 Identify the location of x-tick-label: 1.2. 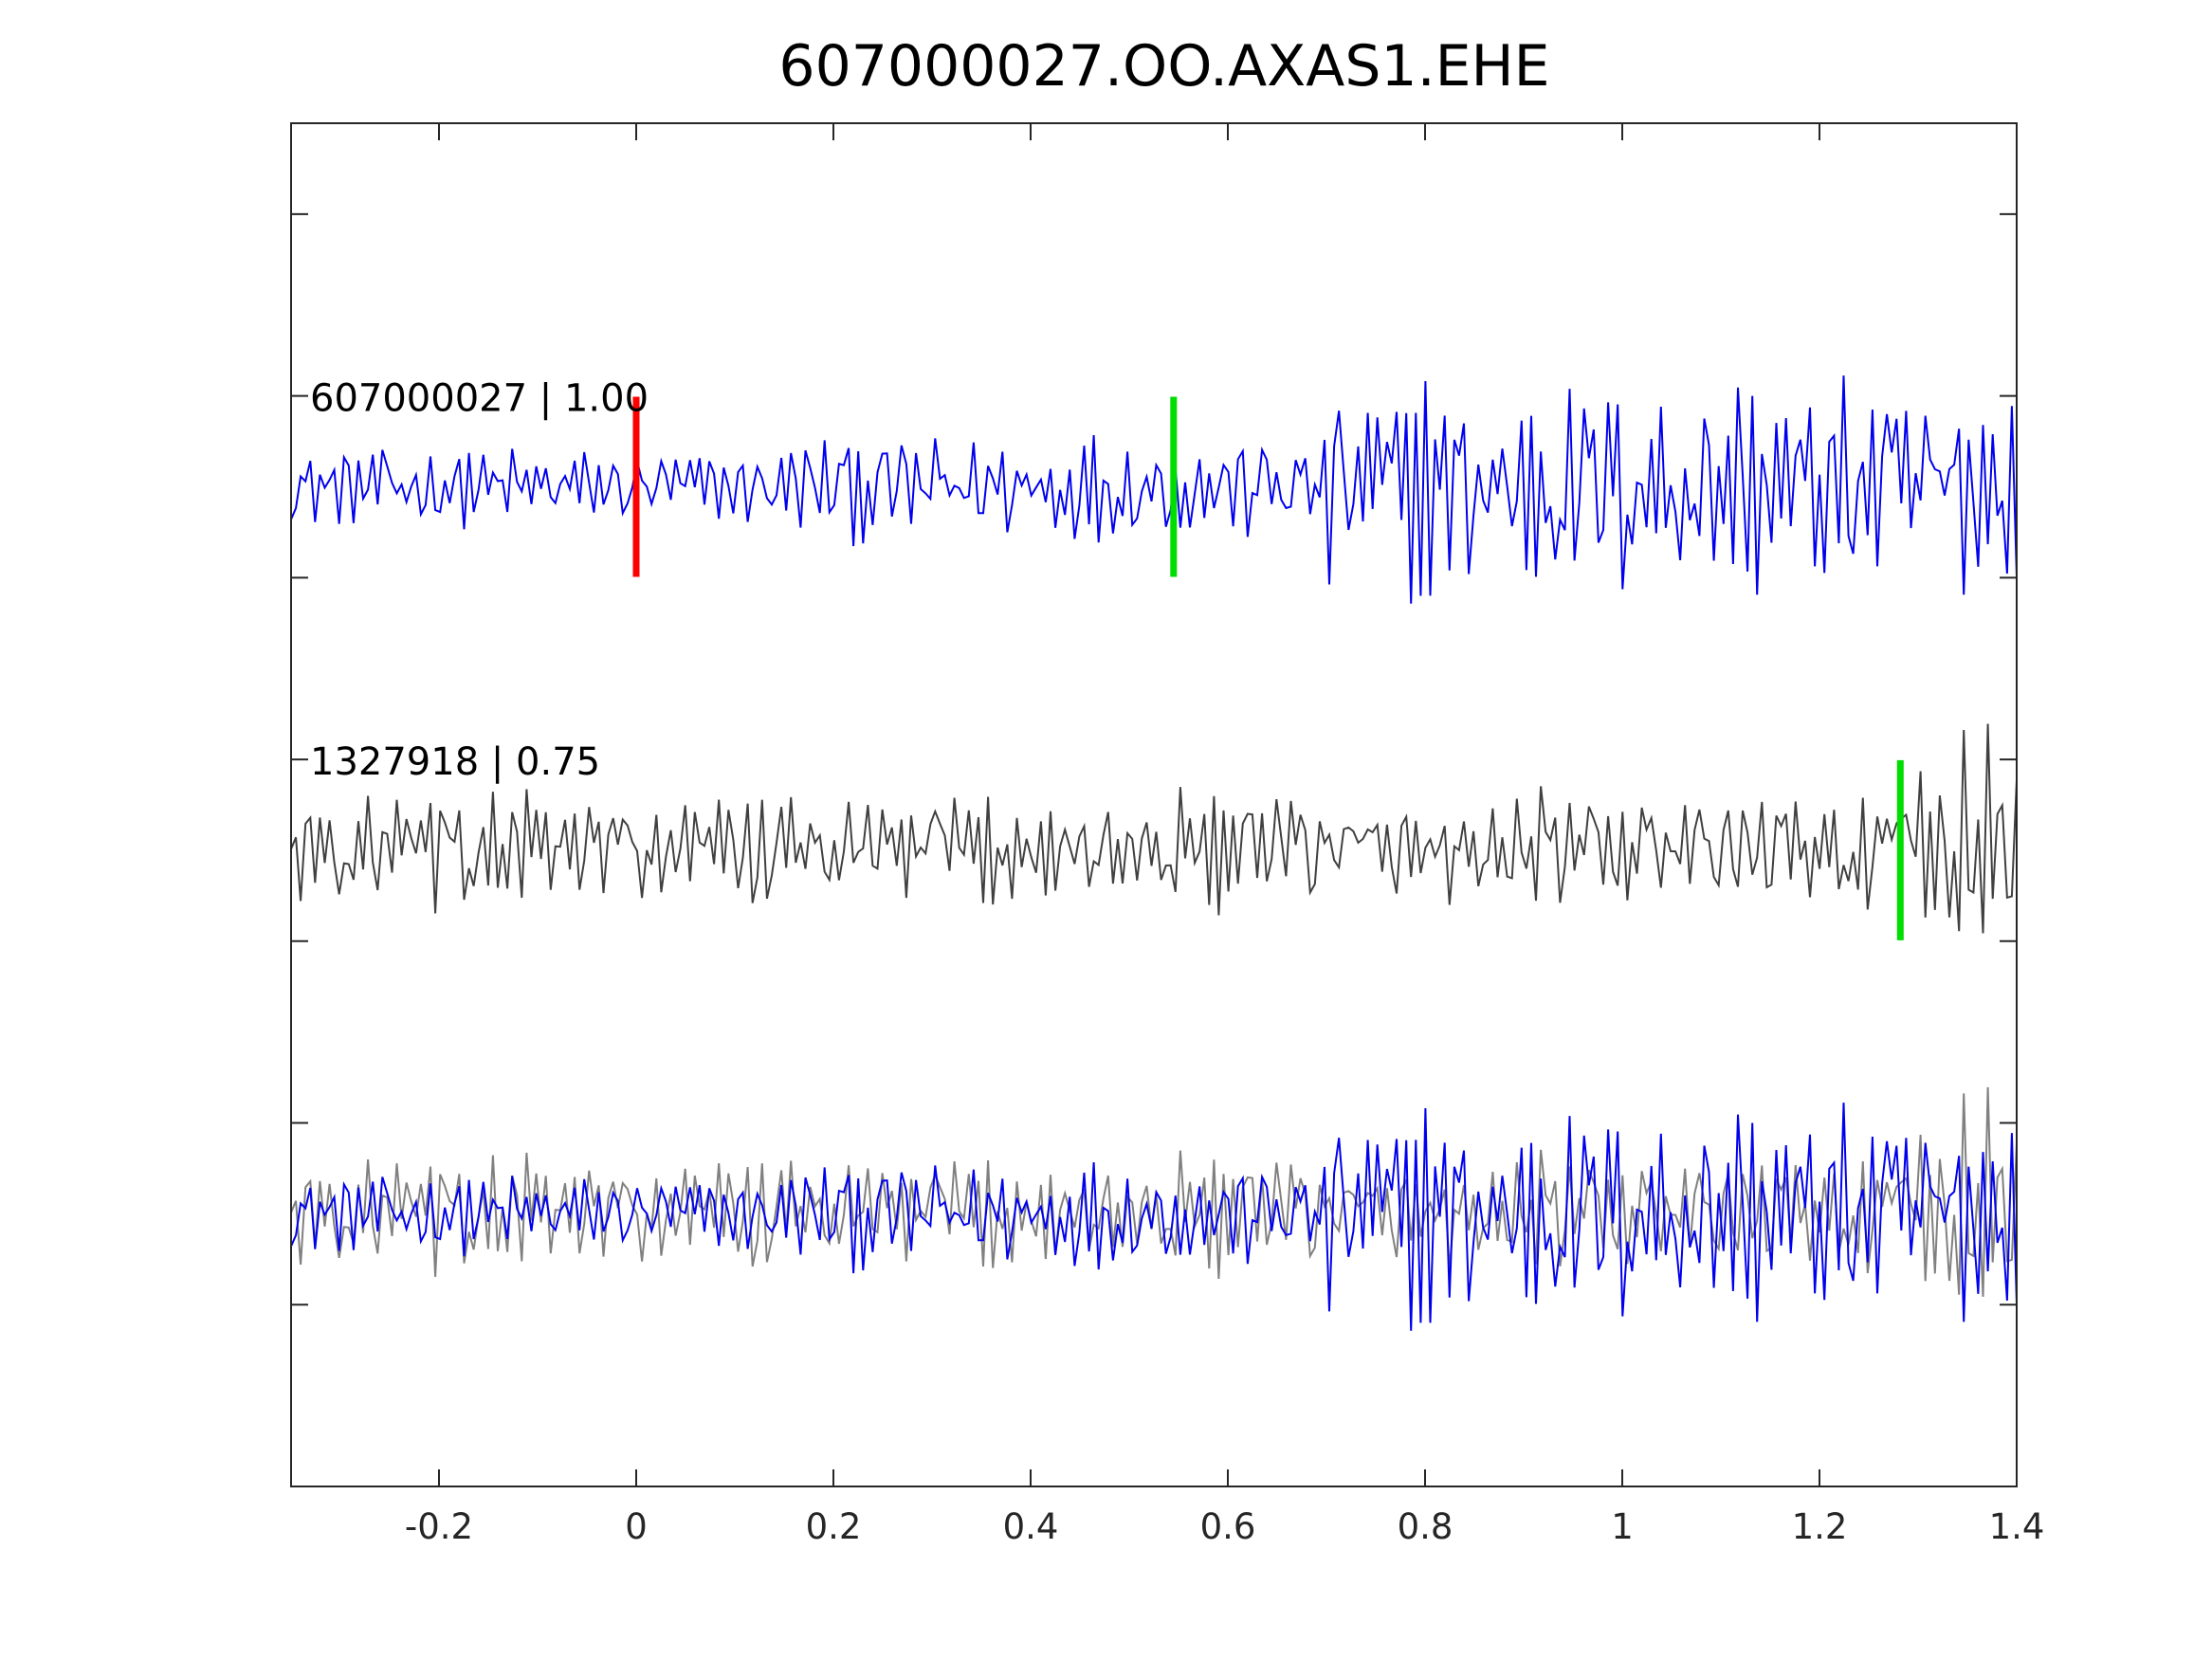
(1820, 1526).